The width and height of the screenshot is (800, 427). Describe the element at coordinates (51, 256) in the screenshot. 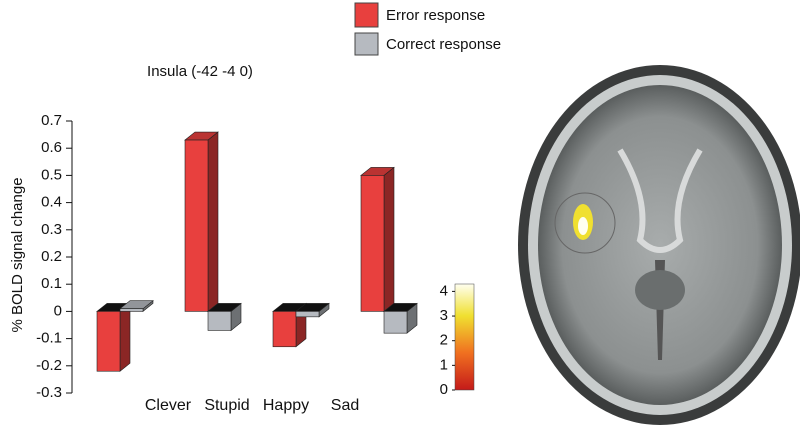

I see `y-tick-label: 0.2` at that location.